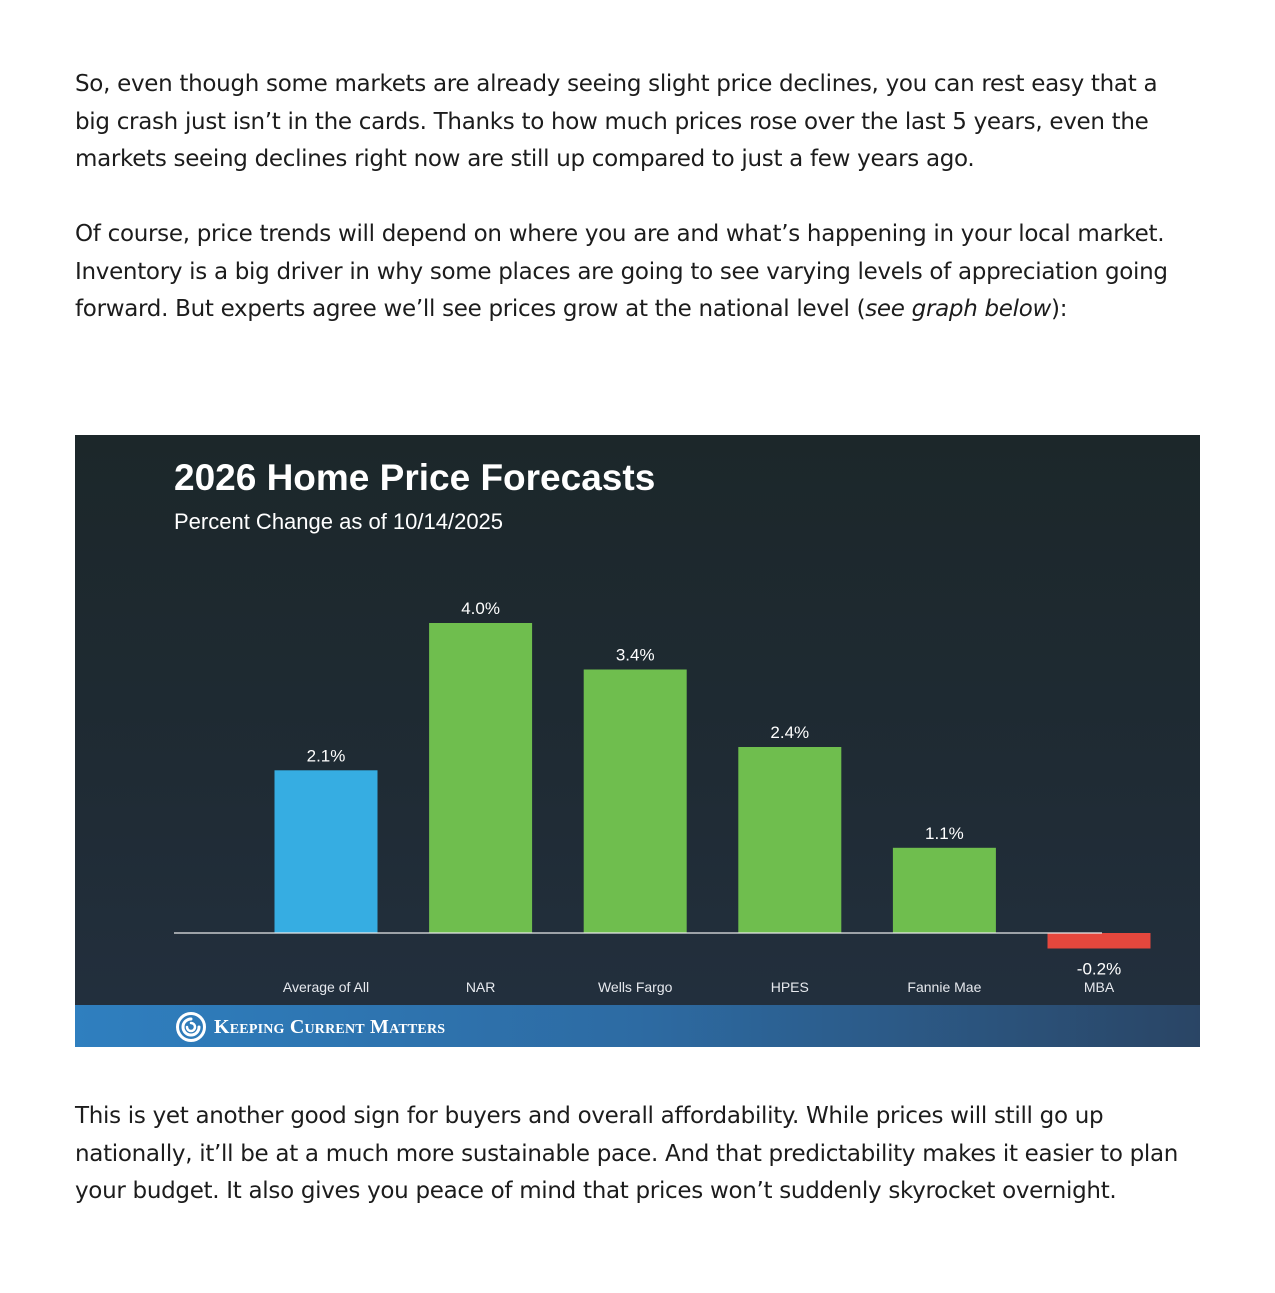 The width and height of the screenshot is (1275, 1293). I want to click on chart-subtitle: Percent Change as of 10/14/2025, so click(339, 521).